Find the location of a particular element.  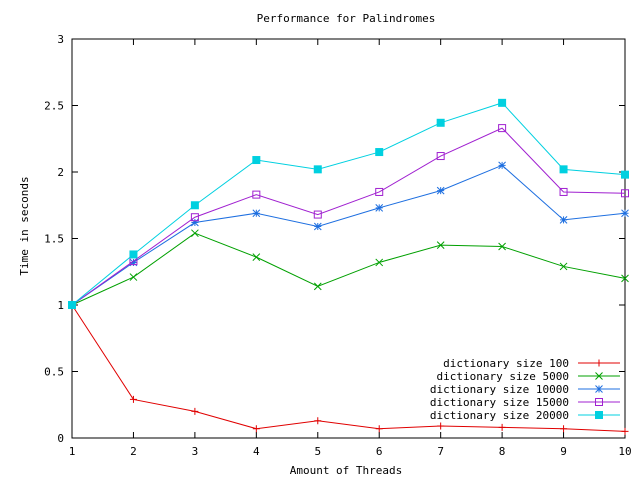

legend-entry-4: dictionary size 15000 is located at coordinates (525, 402).